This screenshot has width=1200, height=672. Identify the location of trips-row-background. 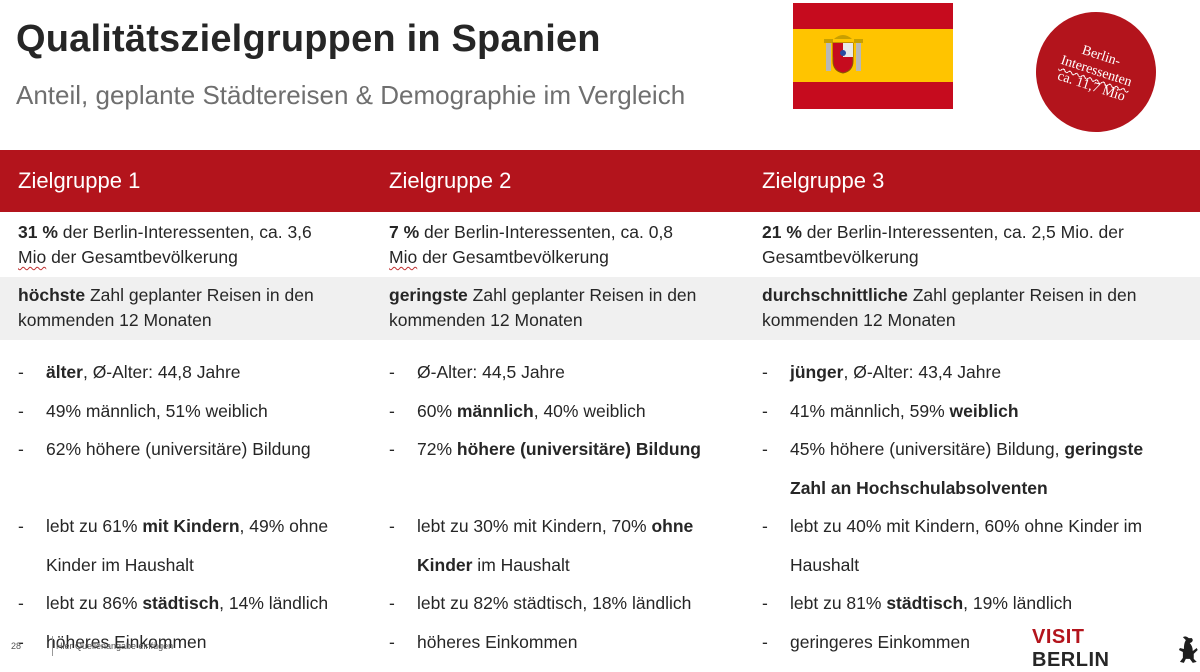
(600, 308).